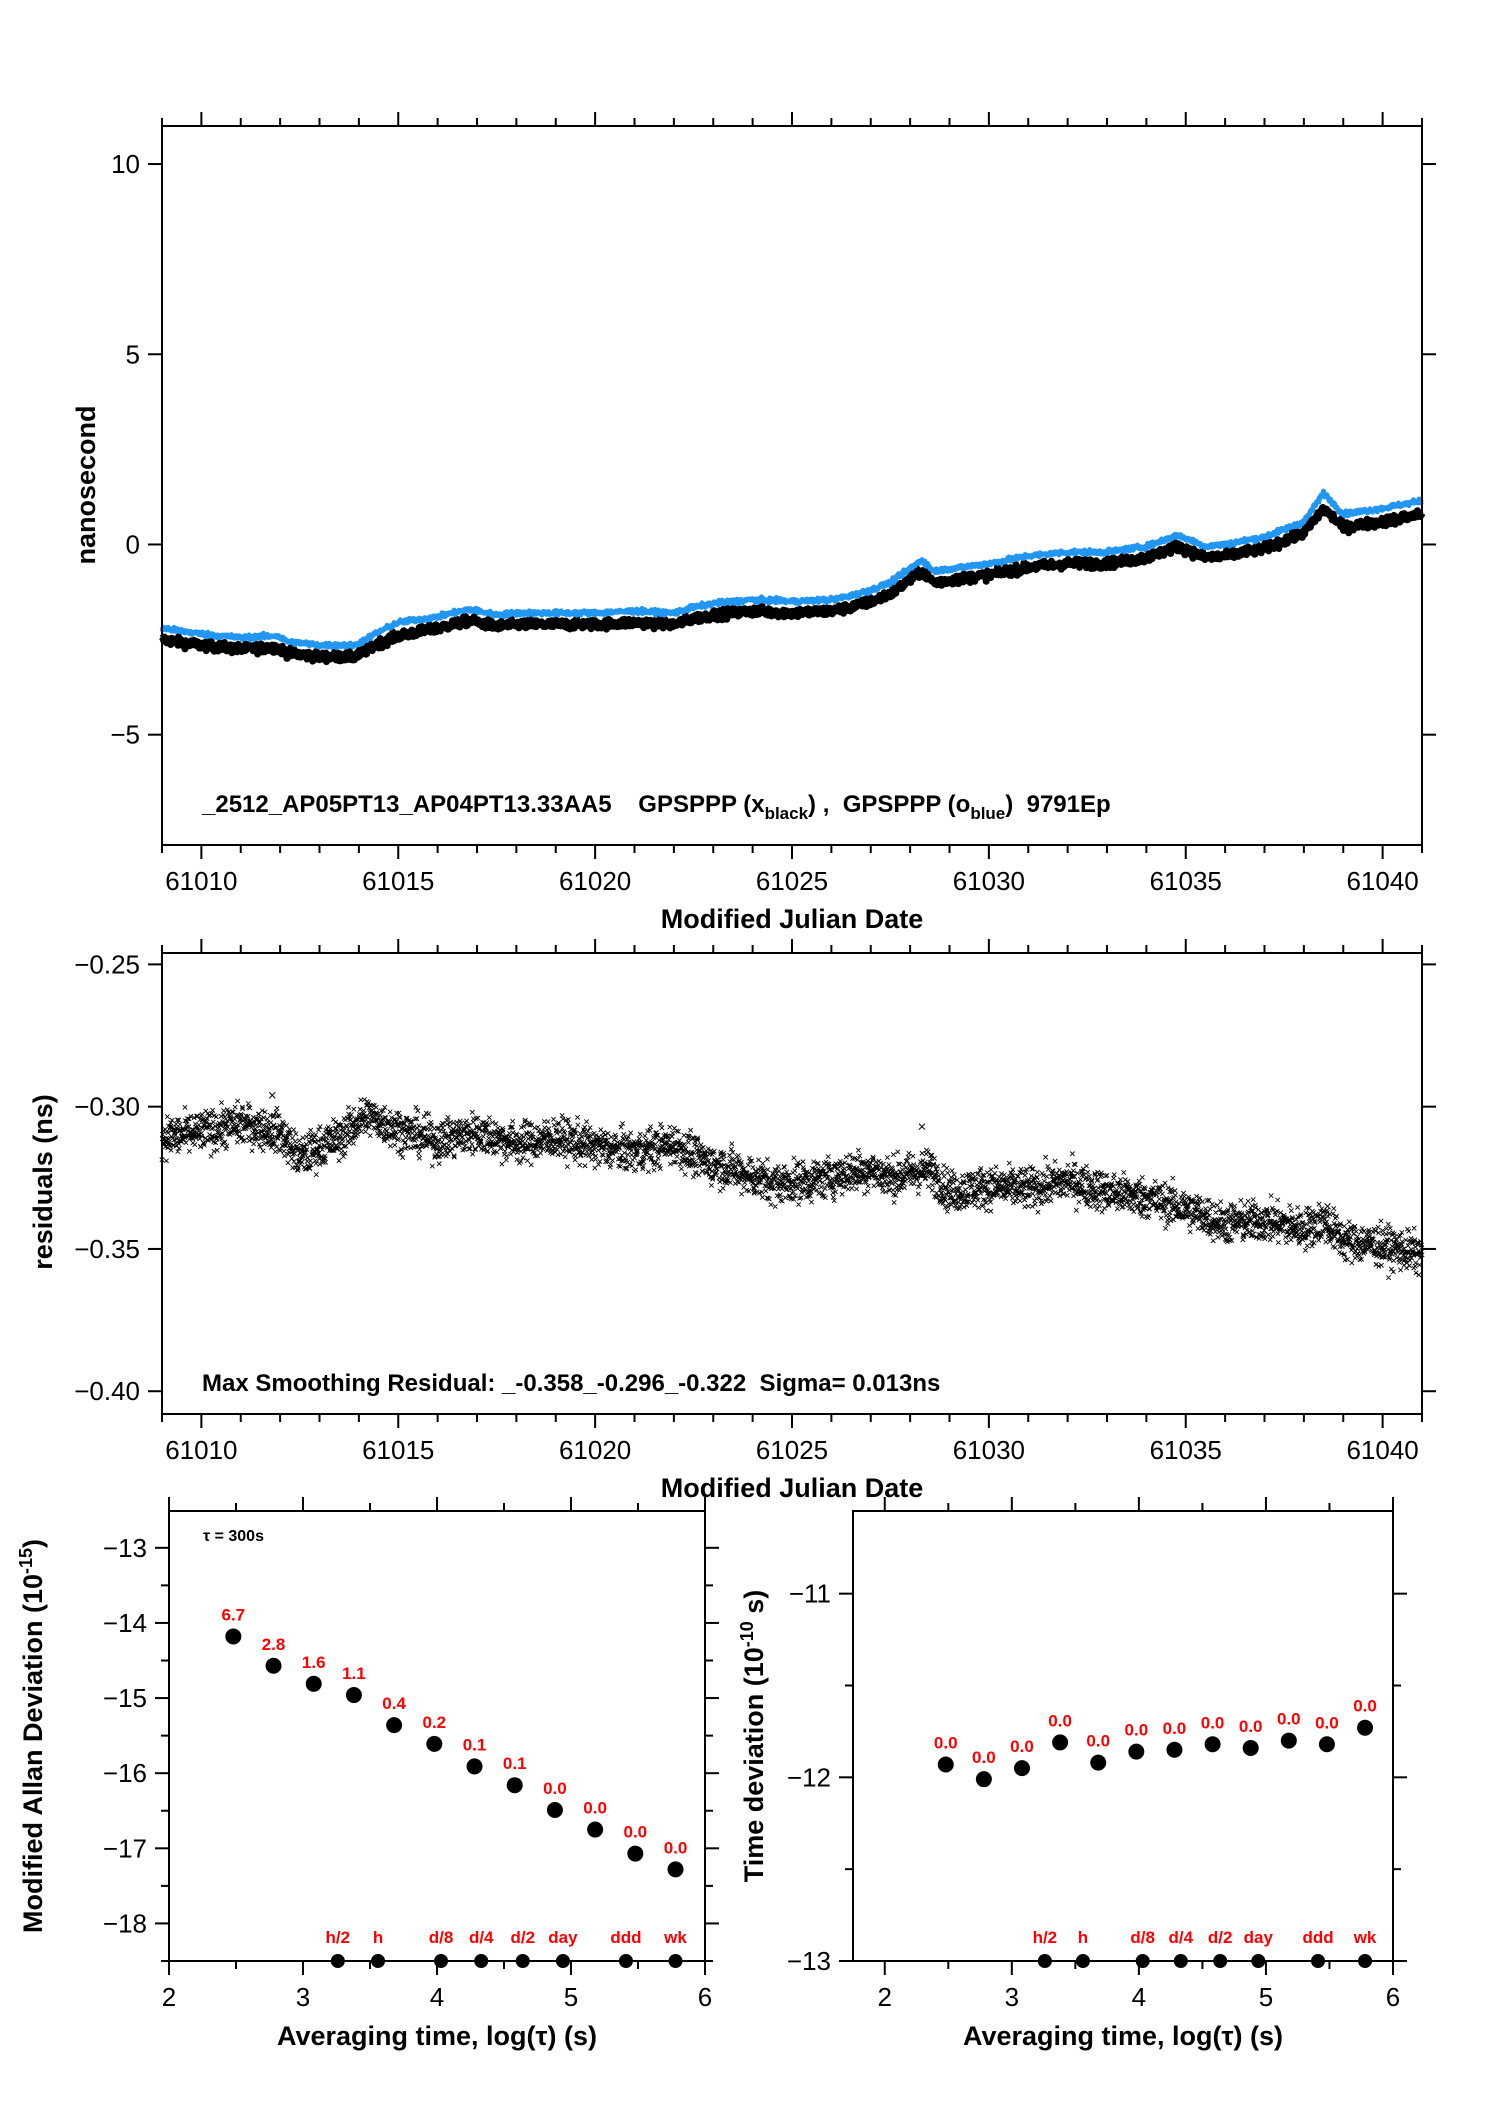 This screenshot has width=1488, height=2105. What do you see at coordinates (809, 1961) in the screenshot?
I see `y-tick-label: −13` at bounding box center [809, 1961].